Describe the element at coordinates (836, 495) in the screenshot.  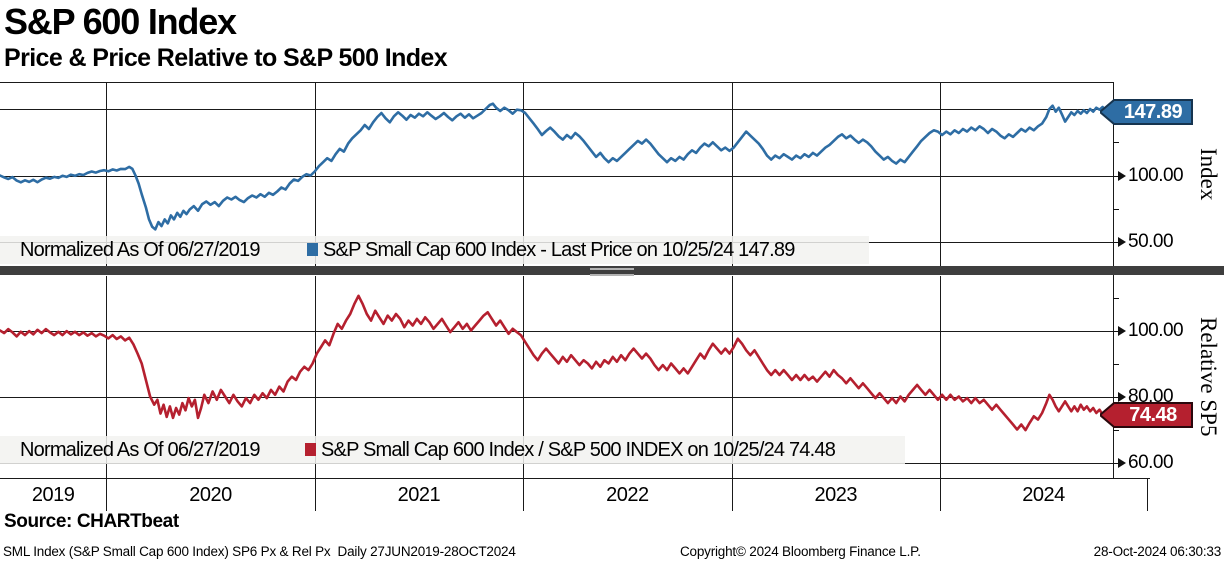
I see `x-tick-label: 2023` at that location.